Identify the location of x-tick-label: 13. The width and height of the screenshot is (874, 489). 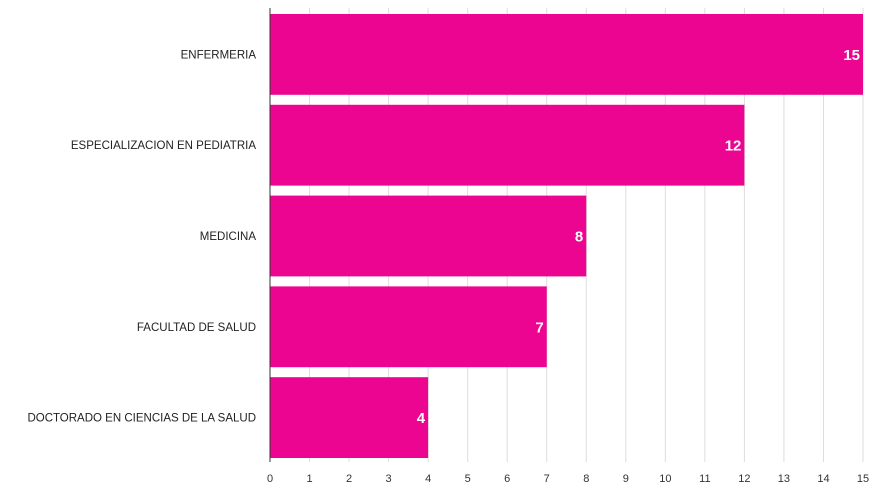
(784, 479).